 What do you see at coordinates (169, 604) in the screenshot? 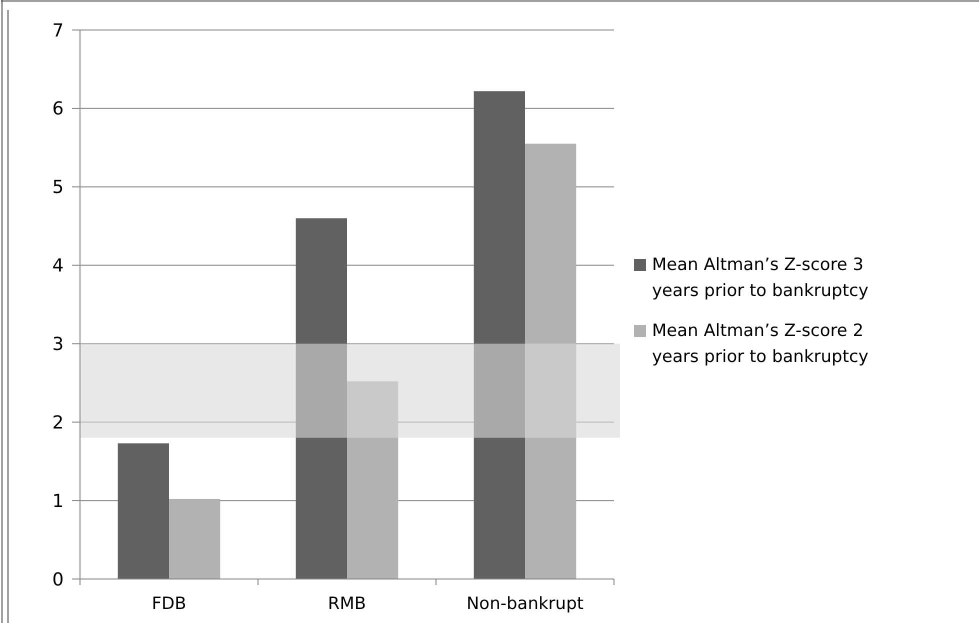
I see `x-tick-label: FDB` at bounding box center [169, 604].